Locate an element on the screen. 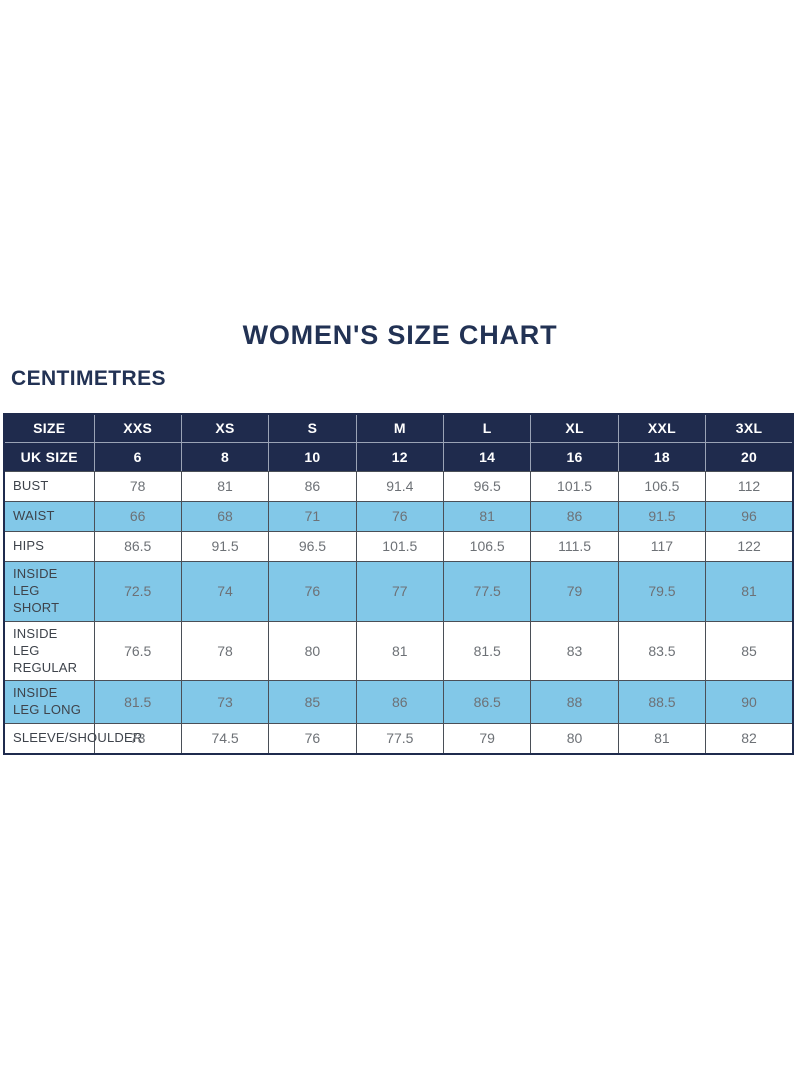 Image resolution: width=800 pixels, height=1070 pixels. header-row: SIZE XXS XS S M L XL XXL 3XL is located at coordinates (398, 428).